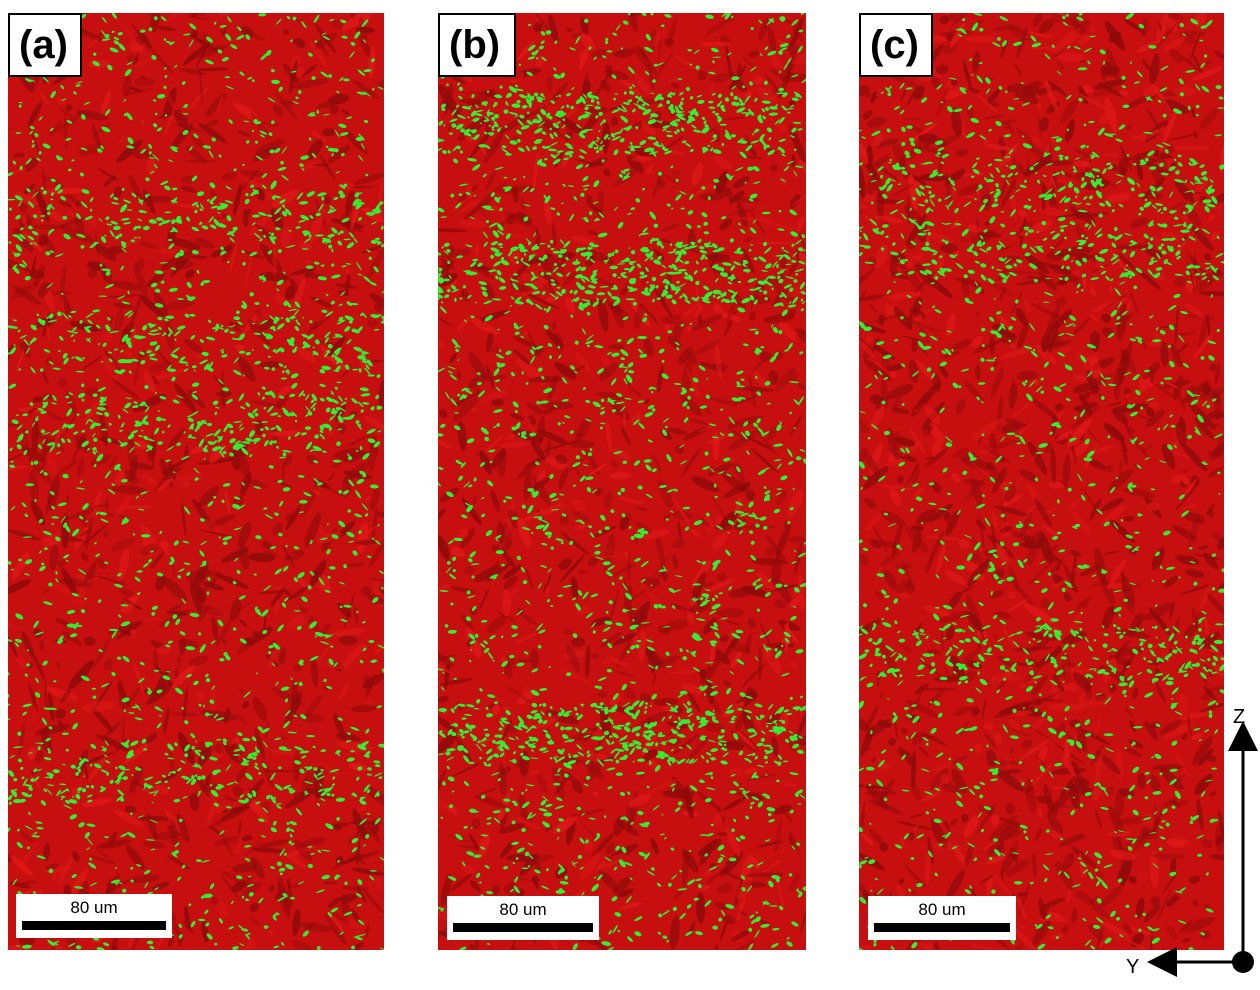  What do you see at coordinates (94, 907) in the screenshot?
I see `scale-bar-label-a: 80 um` at bounding box center [94, 907].